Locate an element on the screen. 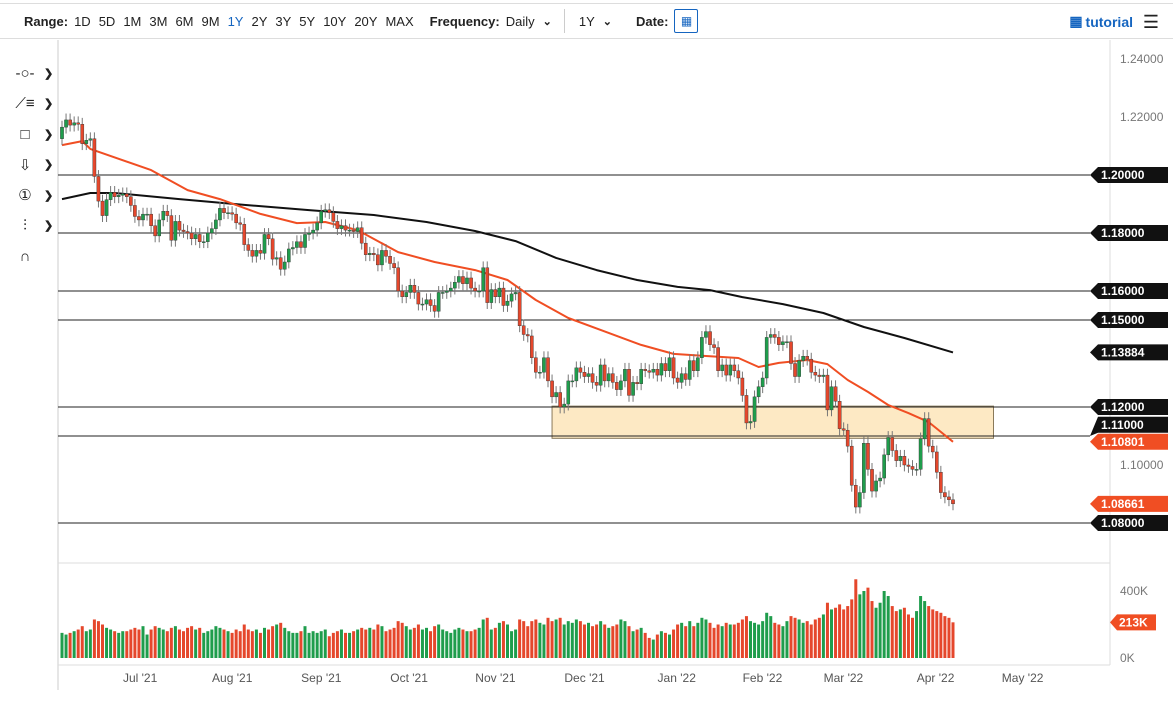 Image resolution: width=1173 pixels, height=701 pixels. tool-rectangle-tool: □ ❯ is located at coordinates (34, 134).